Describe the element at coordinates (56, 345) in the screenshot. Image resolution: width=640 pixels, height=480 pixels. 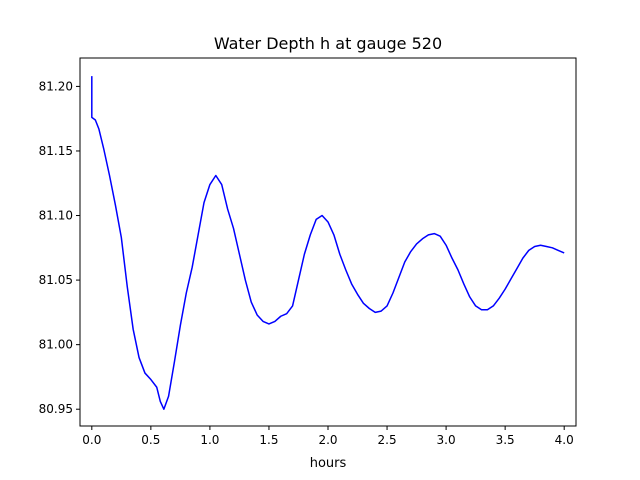
I see `y-tick-label: 81.00` at that location.